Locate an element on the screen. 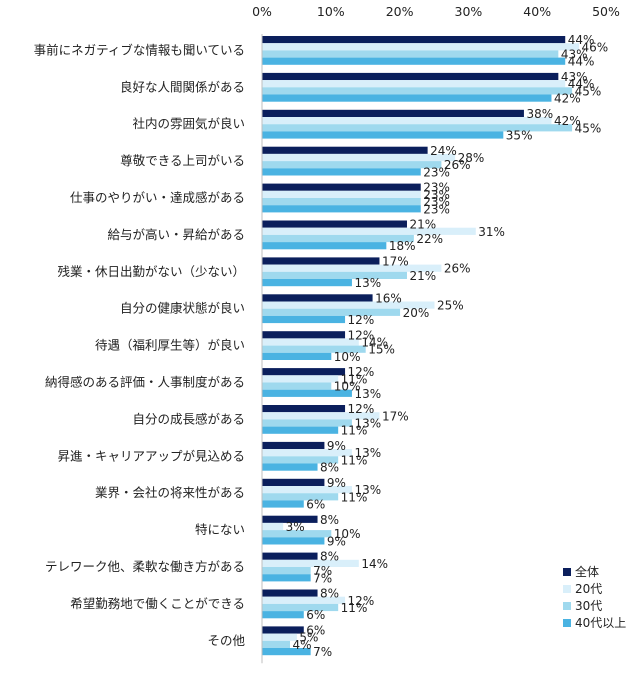 Image resolution: width=640 pixels, height=680 pixels. data-label: 15% is located at coordinates (381, 350).